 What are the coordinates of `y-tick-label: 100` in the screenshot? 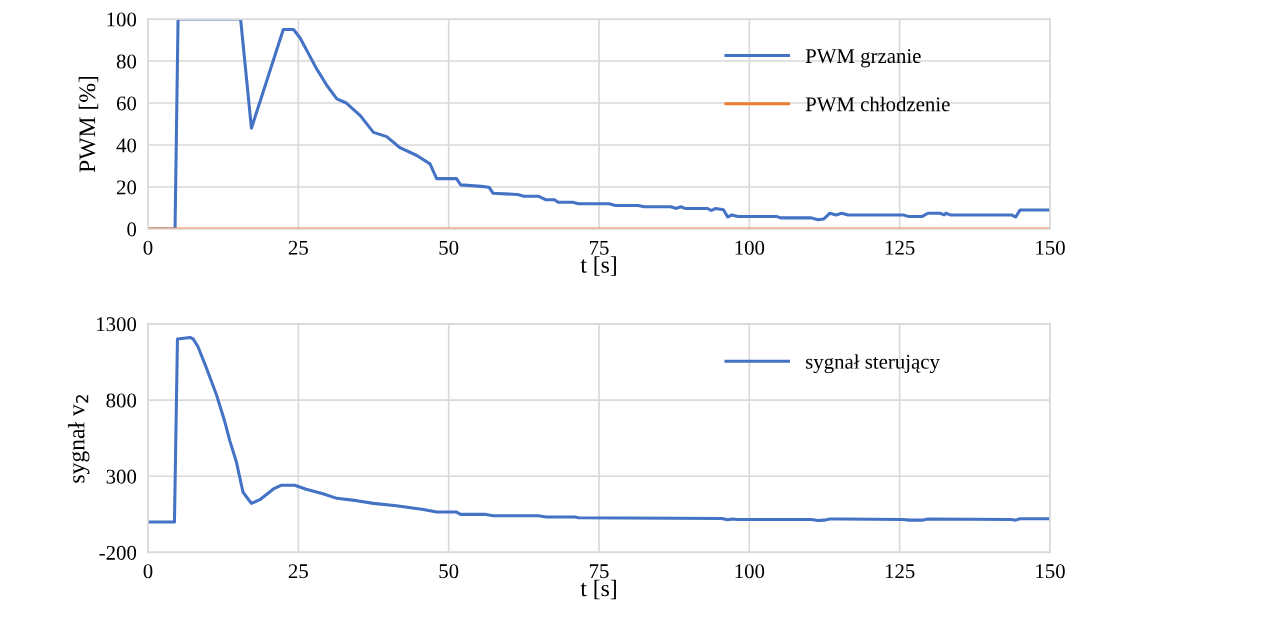 It's located at (122, 19).